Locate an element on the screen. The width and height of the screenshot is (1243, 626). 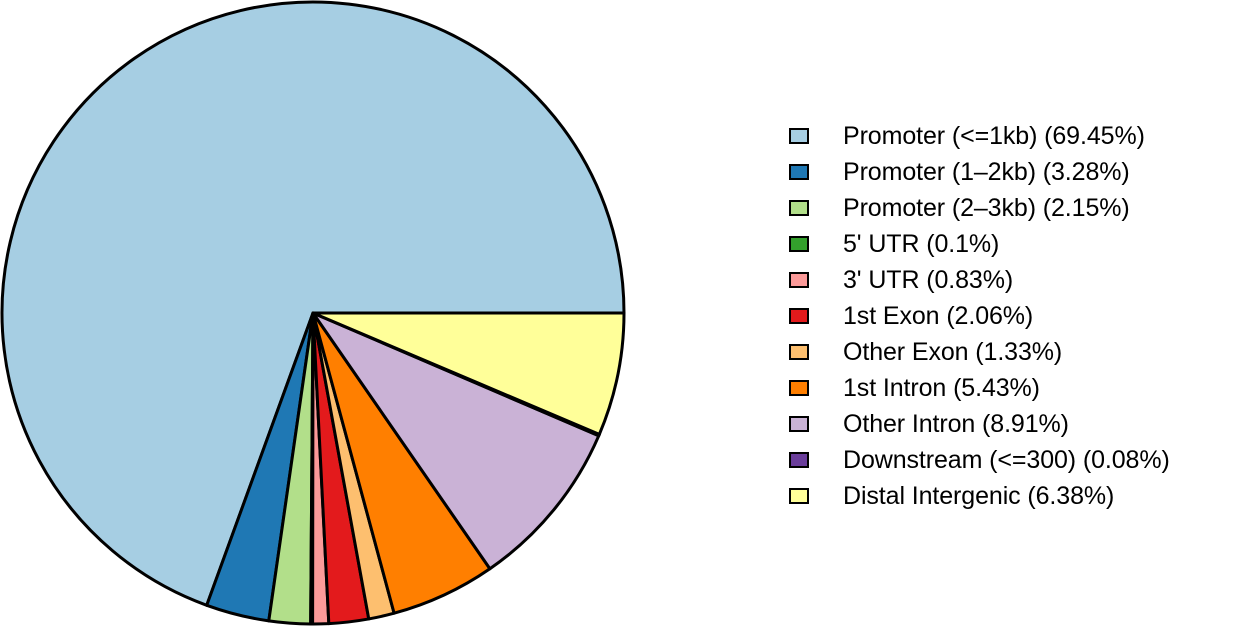
legend-item: 1st Exon (2.06%) is located at coordinates (1016, 316).